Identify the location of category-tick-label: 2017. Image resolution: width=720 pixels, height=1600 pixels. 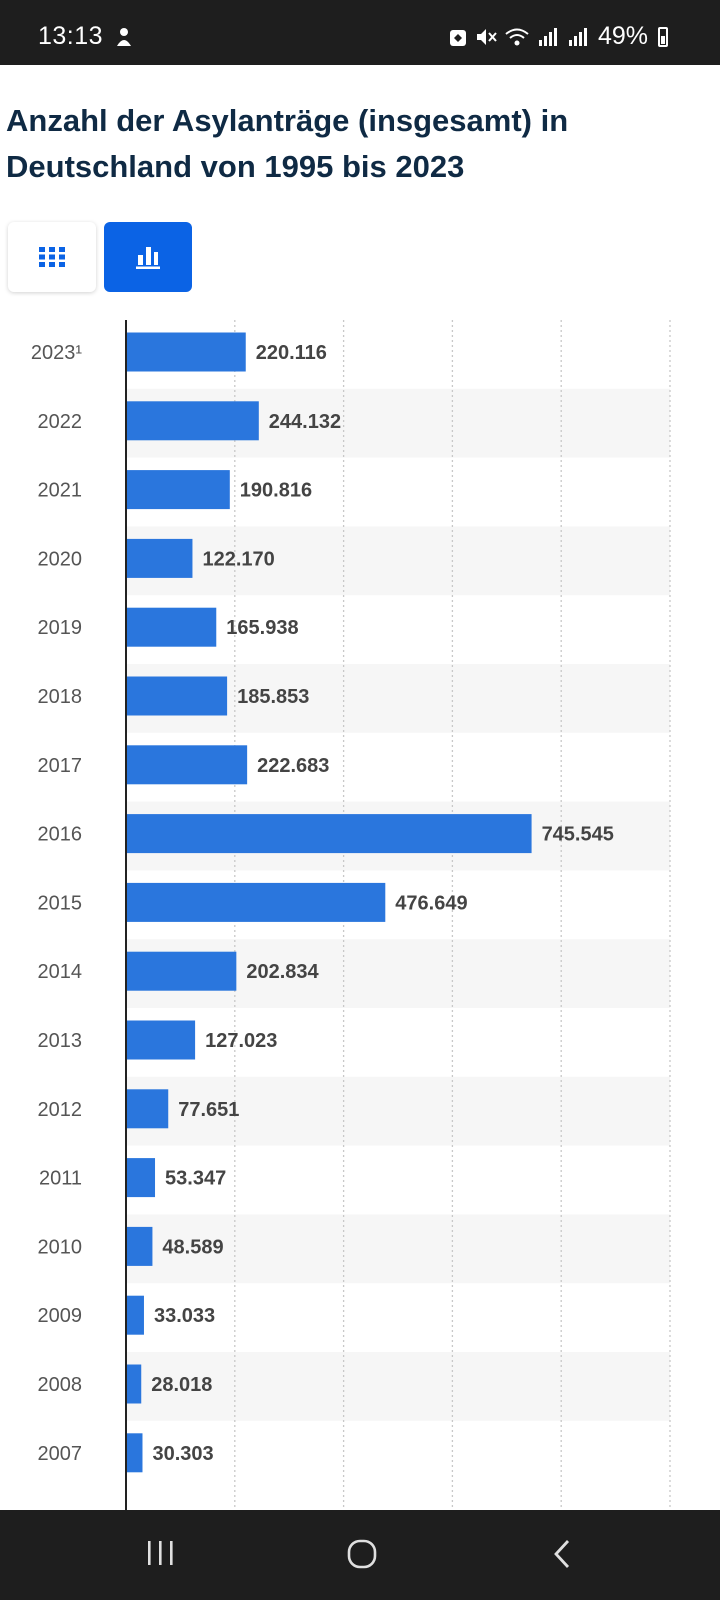
(60, 766).